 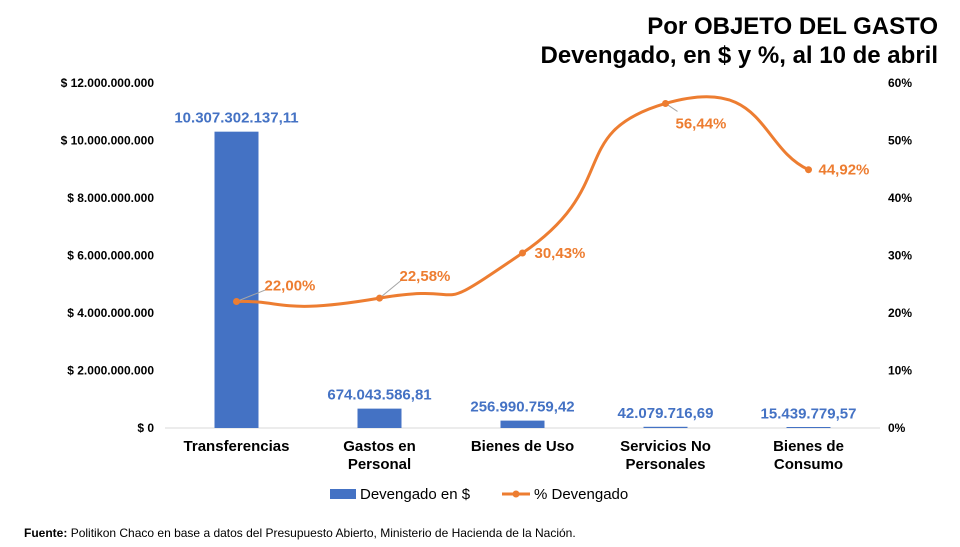 I want to click on category-label: Bienes de, so click(x=808, y=446).